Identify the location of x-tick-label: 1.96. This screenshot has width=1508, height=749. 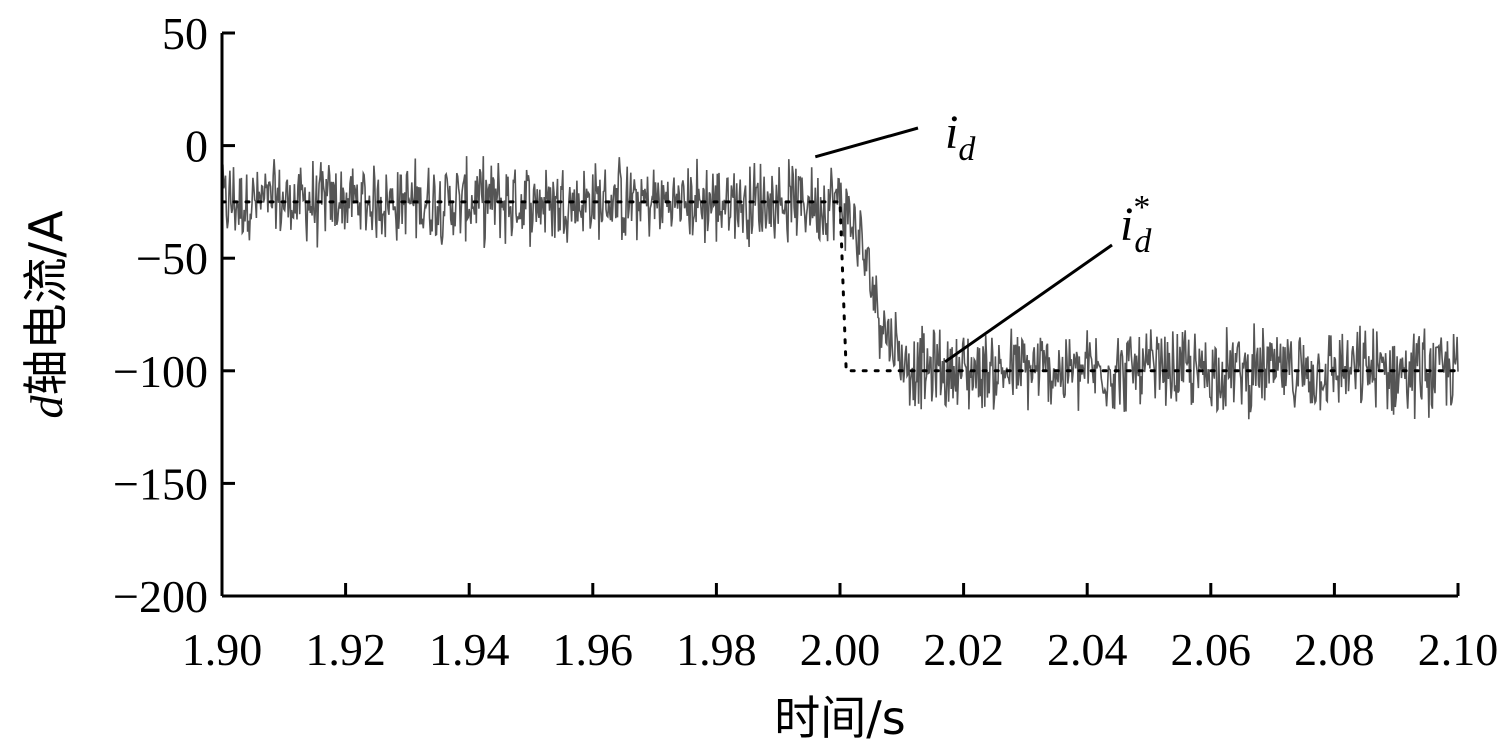
(593, 649).